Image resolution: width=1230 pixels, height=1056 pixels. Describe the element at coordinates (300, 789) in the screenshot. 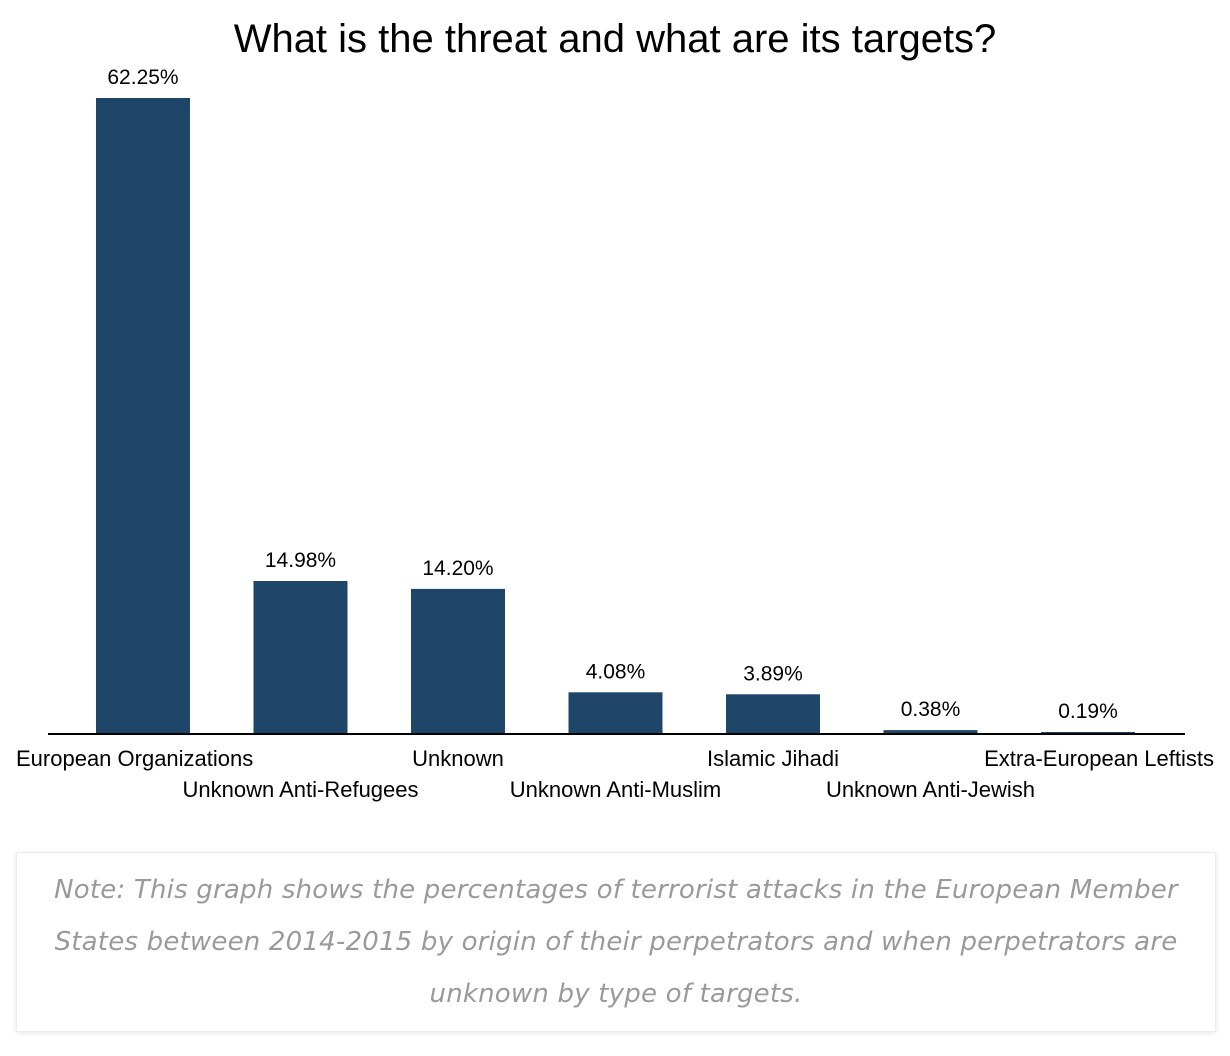

I see `x-tick-label-1: Unknown Anti-Refugees` at that location.